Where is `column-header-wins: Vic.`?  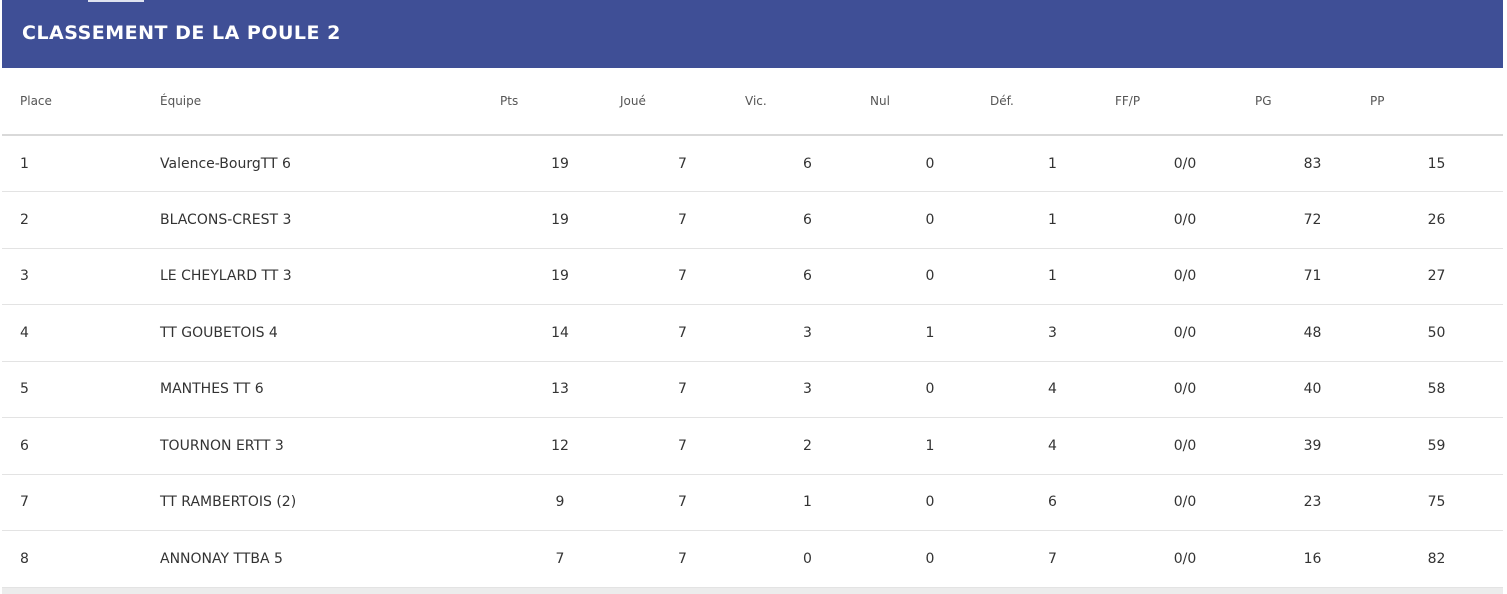
column-header-wins: Vic. is located at coordinates (756, 101).